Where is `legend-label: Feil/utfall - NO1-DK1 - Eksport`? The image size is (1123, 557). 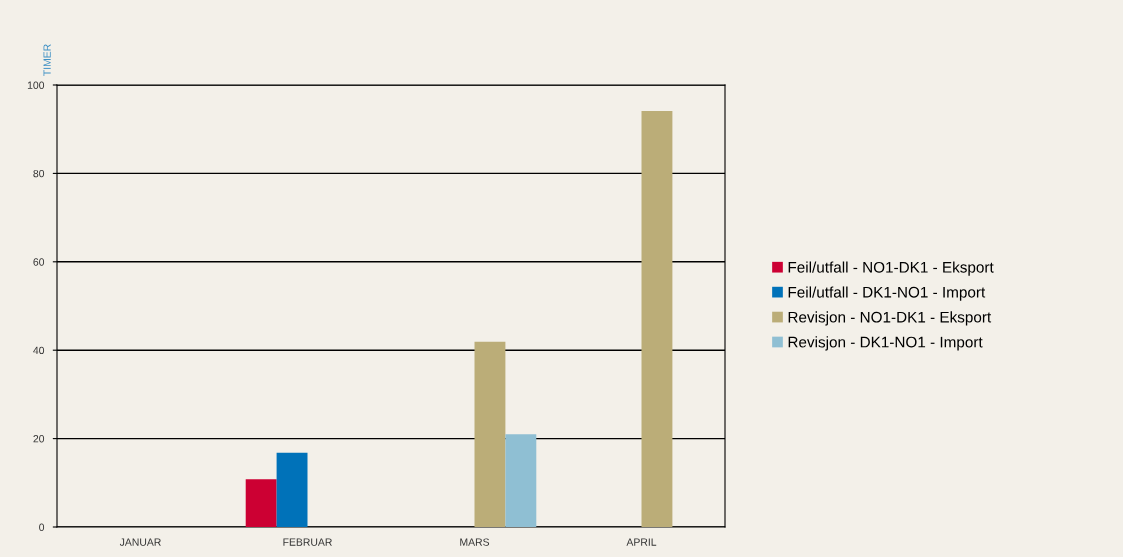 legend-label: Feil/utfall - NO1-DK1 - Eksport is located at coordinates (891, 268).